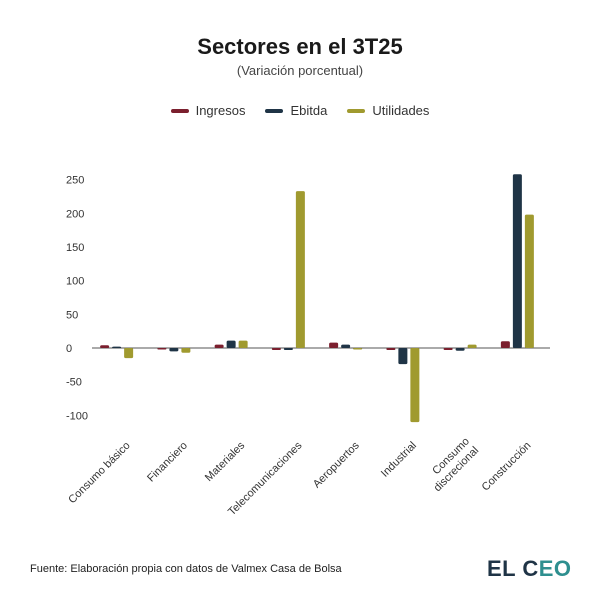 This screenshot has height=600, width=600. I want to click on bar-utilidades-consumo-discrecional, so click(472, 346).